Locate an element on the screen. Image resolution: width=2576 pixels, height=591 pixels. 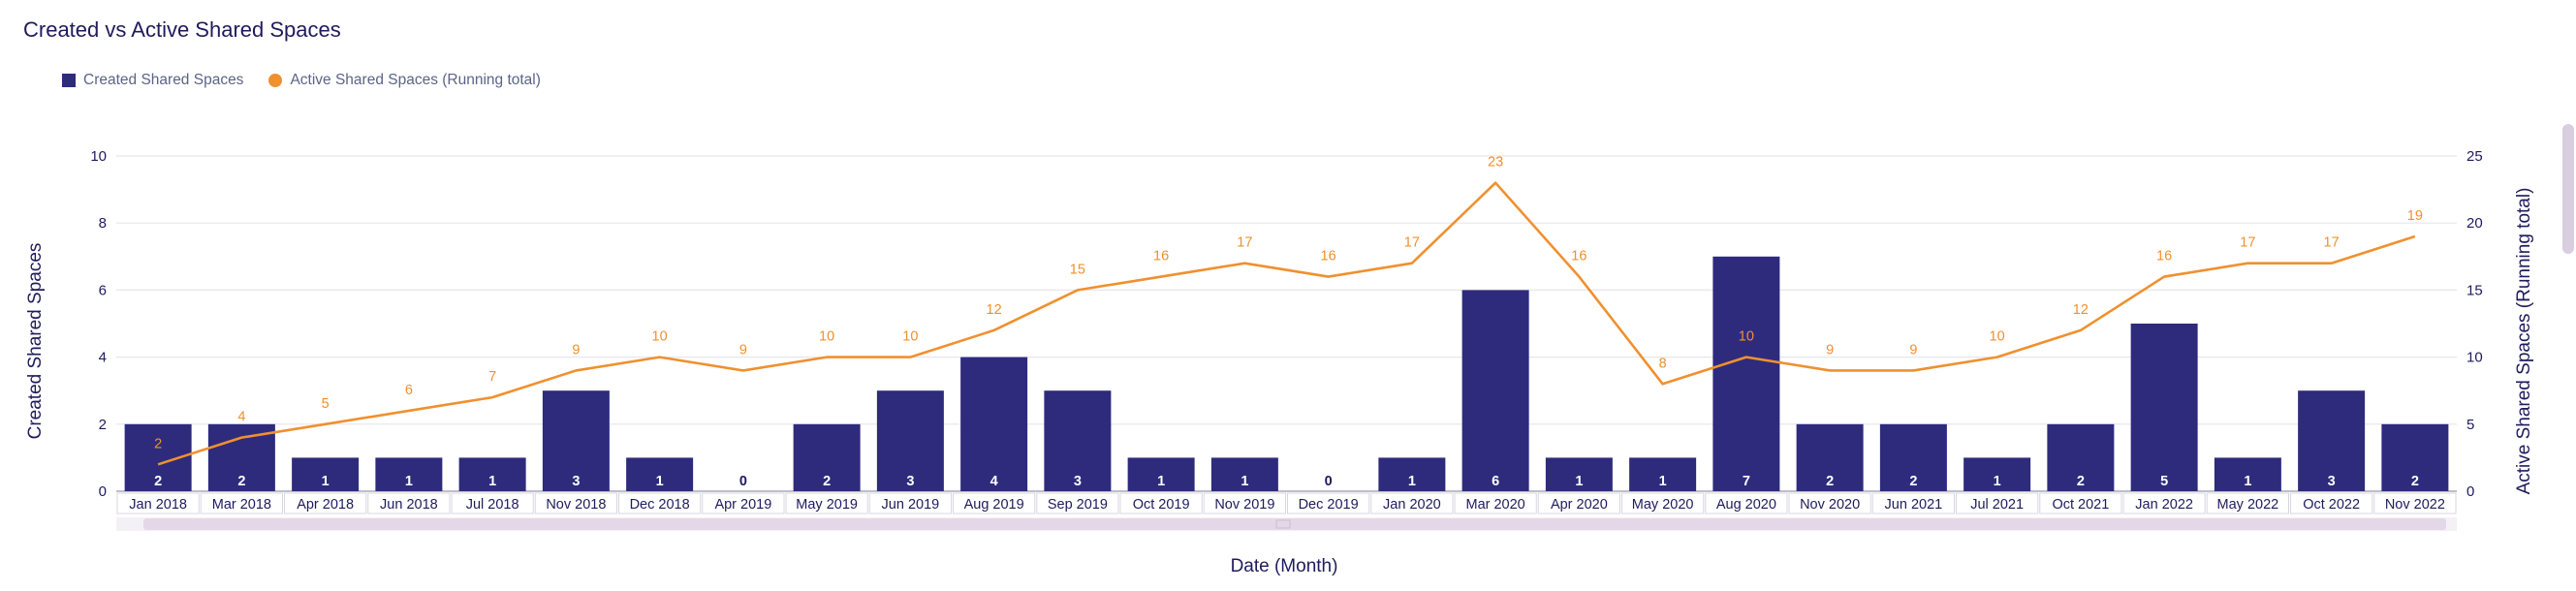
line-value-label: 5 is located at coordinates (326, 404).